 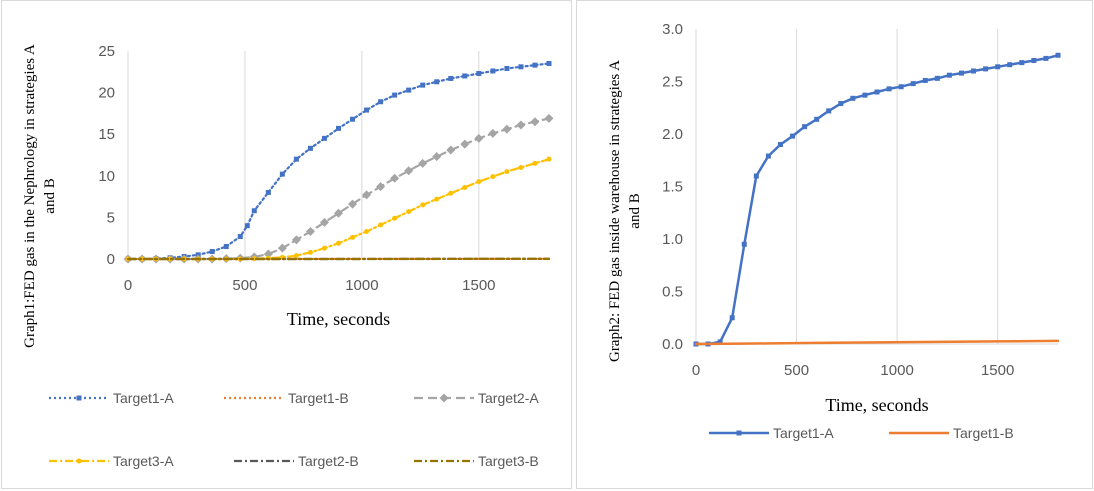 What do you see at coordinates (361, 285) in the screenshot?
I see `chart-1-x-tick-label: 1000` at bounding box center [361, 285].